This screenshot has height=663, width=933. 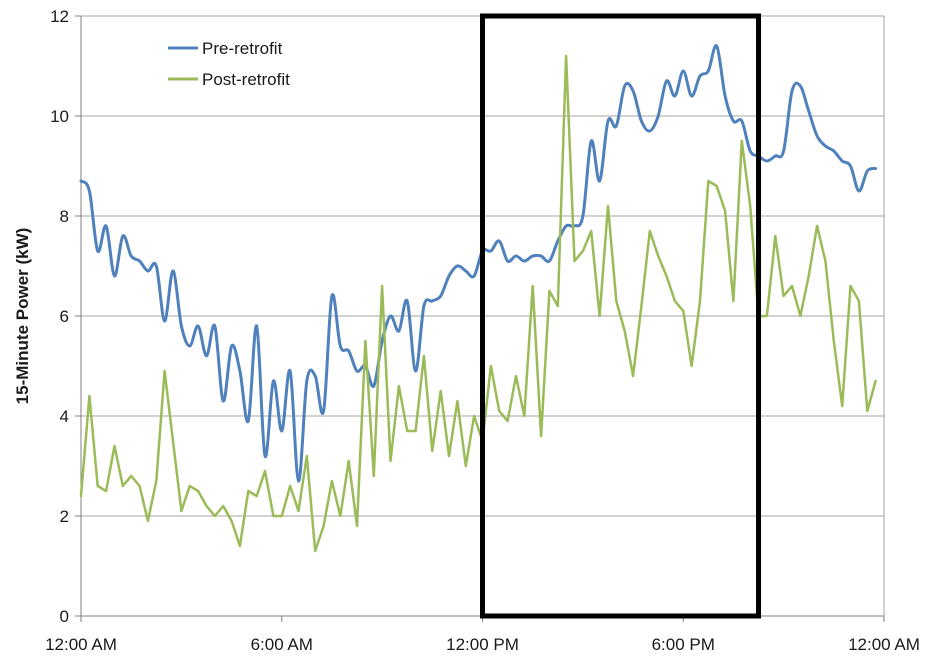 I want to click on y-axis-title: 15-Minute Power (kW), so click(x=22, y=316).